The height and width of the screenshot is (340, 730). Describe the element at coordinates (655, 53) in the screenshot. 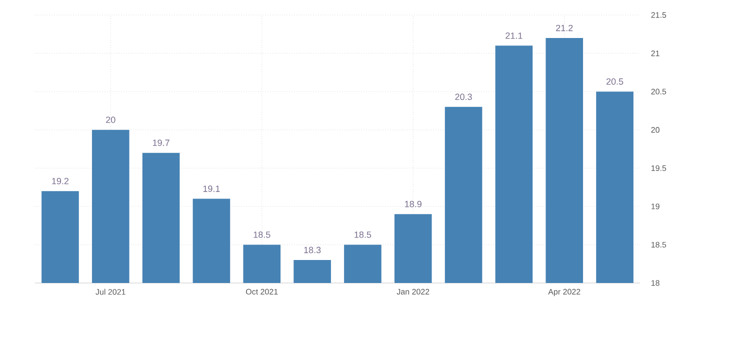

I see `y-tick-label: 21` at that location.